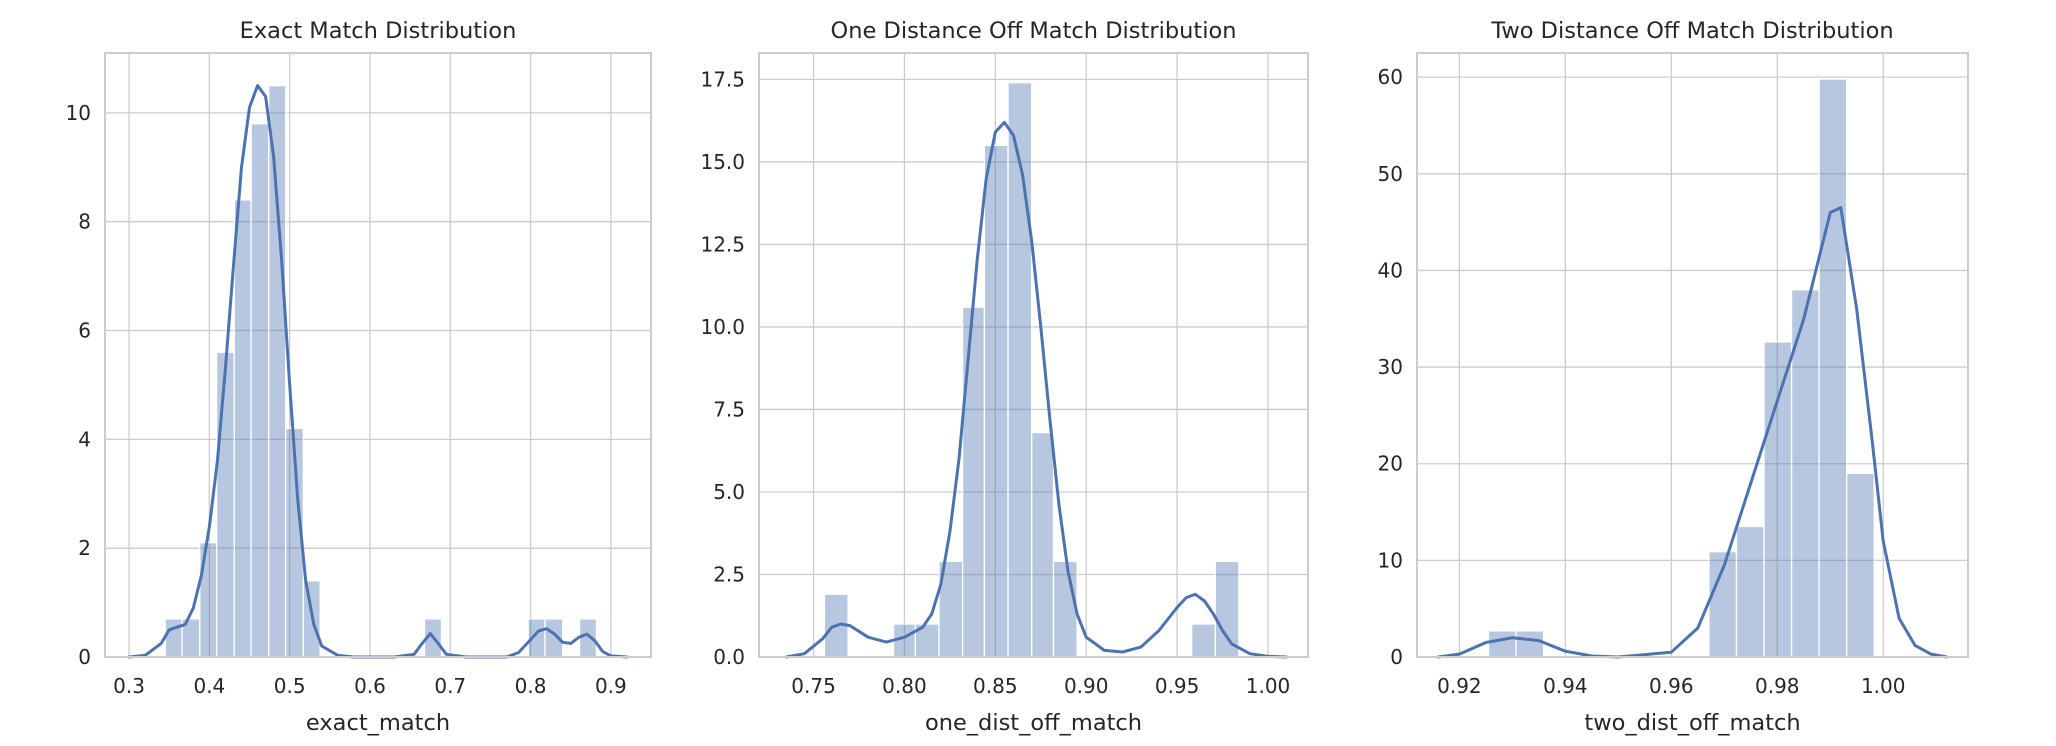 The height and width of the screenshot is (746, 2056). Describe the element at coordinates (611, 686) in the screenshot. I see `x-tick-label: 0.9` at that location.